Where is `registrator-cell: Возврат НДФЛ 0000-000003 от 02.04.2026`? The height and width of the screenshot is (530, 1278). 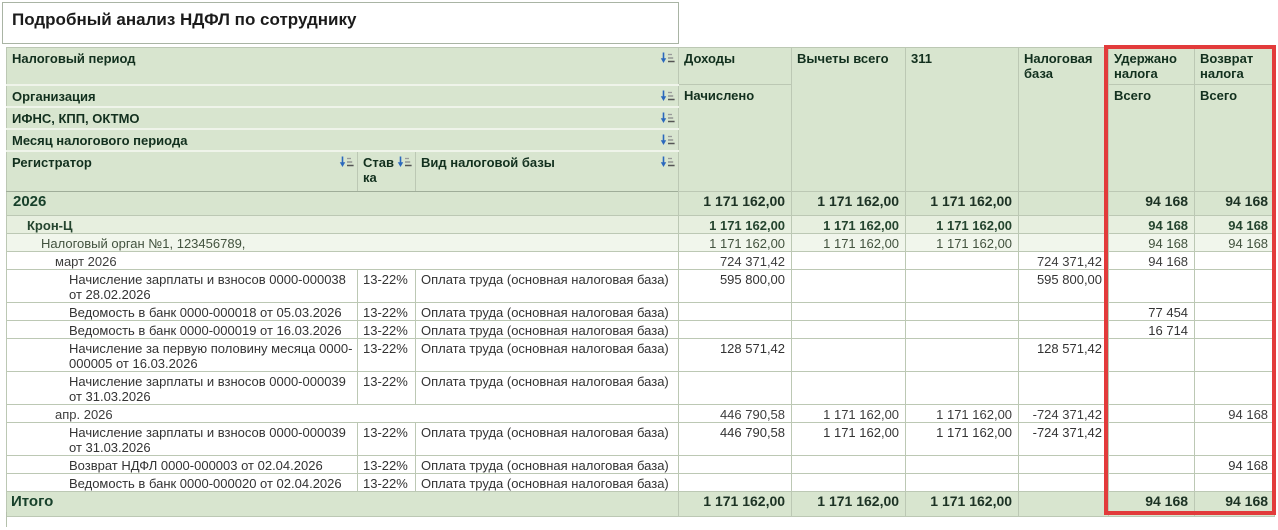
registrator-cell: Возврат НДФЛ 0000-000003 от 02.04.2026 is located at coordinates (182, 464).